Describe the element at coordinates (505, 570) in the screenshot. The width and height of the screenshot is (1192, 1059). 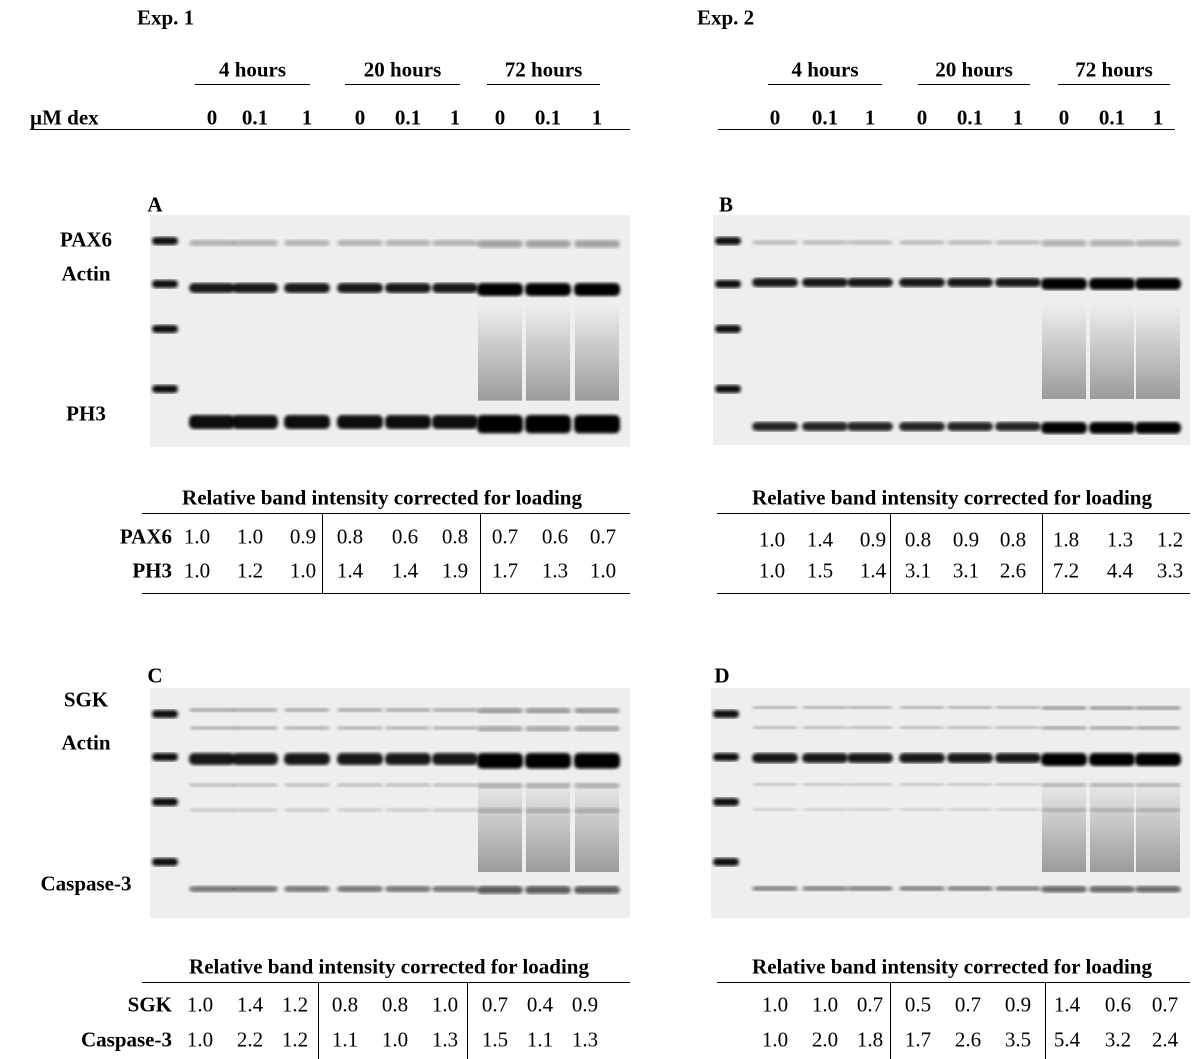
I see `cell-value: 1.7` at that location.